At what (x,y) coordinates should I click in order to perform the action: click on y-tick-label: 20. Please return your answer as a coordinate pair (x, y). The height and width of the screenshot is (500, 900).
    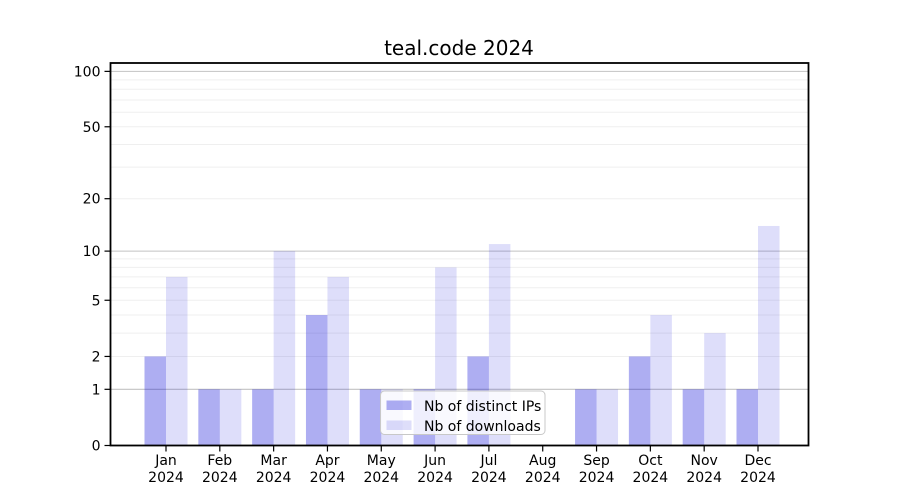
    Looking at the image, I should click on (92, 200).